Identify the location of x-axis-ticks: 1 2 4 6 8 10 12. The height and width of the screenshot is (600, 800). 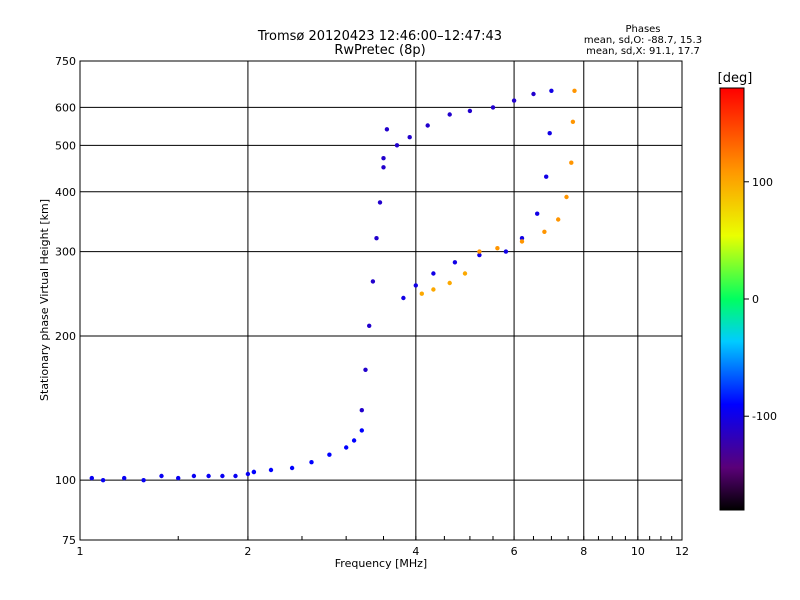
(383, 547).